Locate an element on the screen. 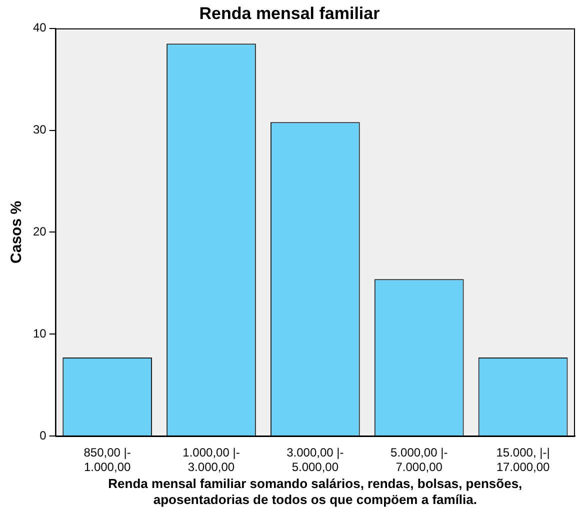  chart-title: Renda mensal familiar is located at coordinates (289, 13).